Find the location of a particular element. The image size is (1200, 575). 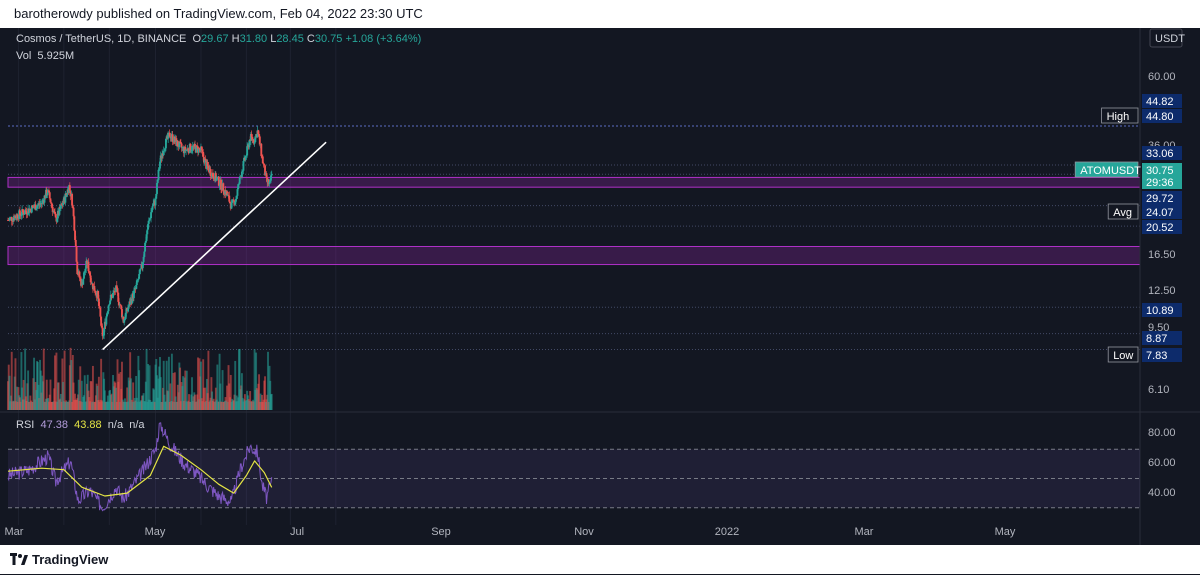

high-label: H is located at coordinates (235, 39).